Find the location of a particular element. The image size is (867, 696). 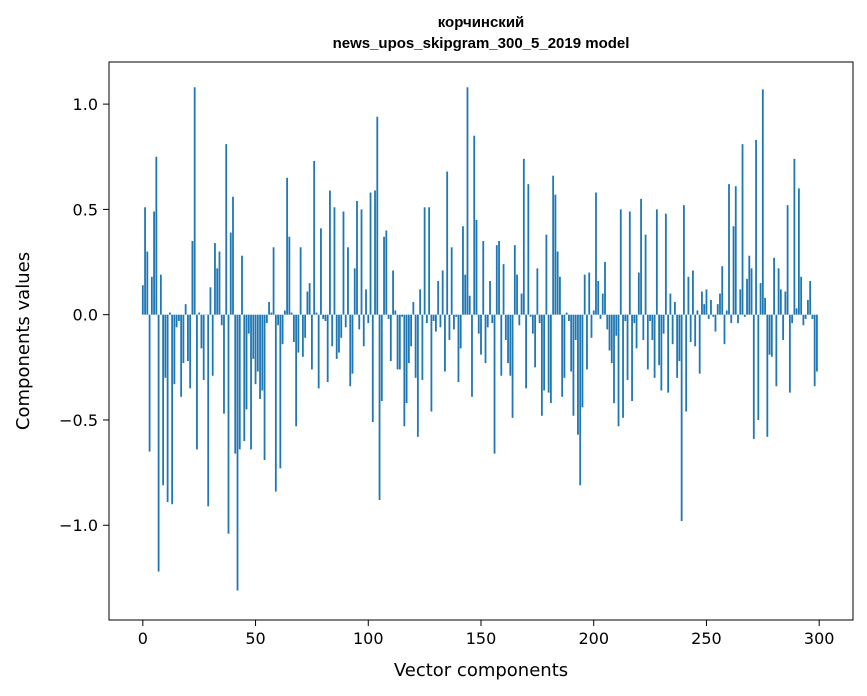

y-tick-label: 0.5 is located at coordinates (85, 209).